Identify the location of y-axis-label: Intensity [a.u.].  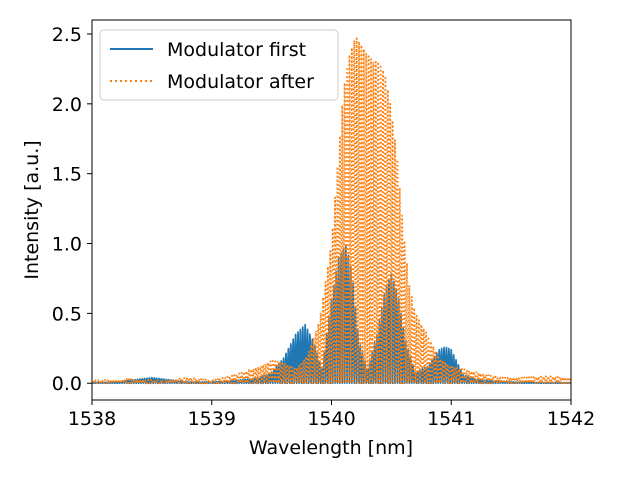
(32, 209).